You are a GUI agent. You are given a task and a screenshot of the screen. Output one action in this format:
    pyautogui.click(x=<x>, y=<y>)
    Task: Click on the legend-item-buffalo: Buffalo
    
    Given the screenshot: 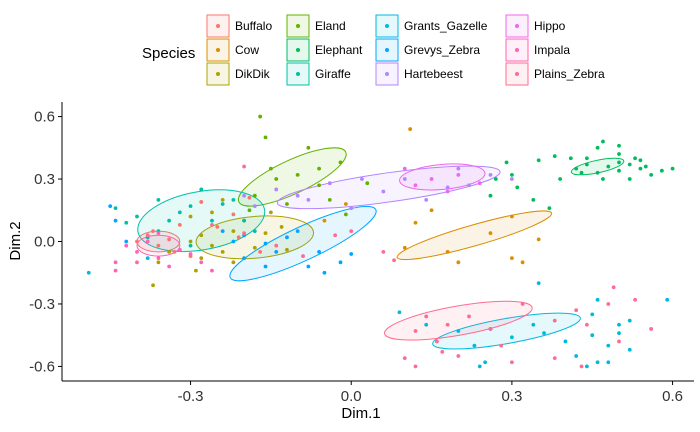 What is the action you would take?
    pyautogui.click(x=239, y=26)
    